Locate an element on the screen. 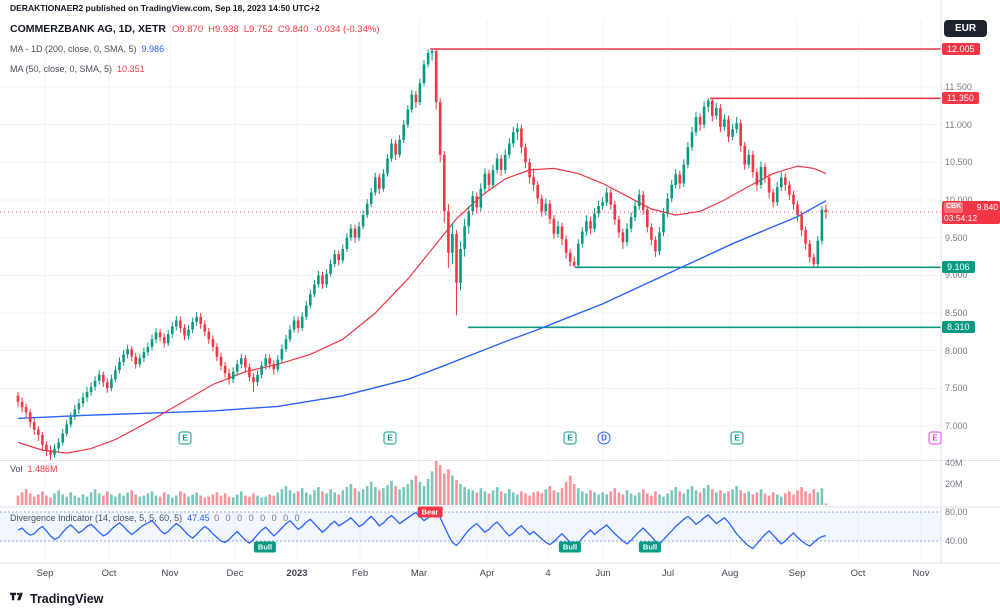 This screenshot has width=1000, height=612. time-axis-label: 2023 is located at coordinates (297, 573).